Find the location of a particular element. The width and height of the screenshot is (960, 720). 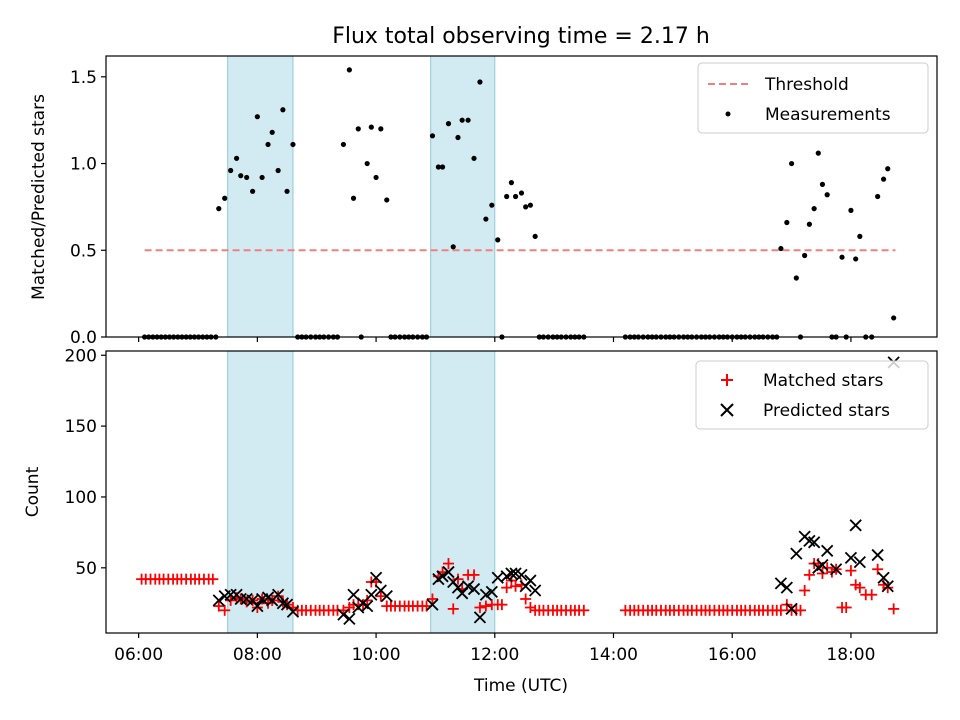

y-tick-label: 1.5 is located at coordinates (83, 78).